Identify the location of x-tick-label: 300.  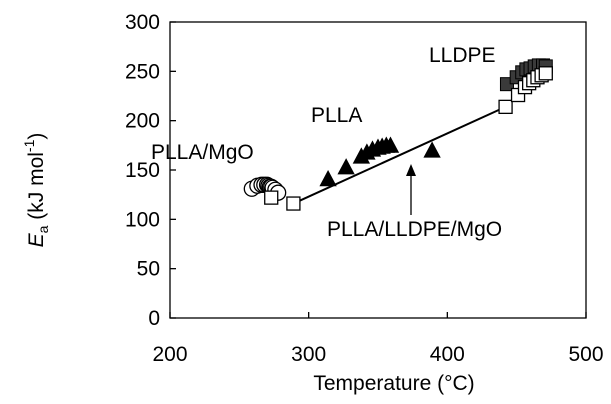
(308, 354).